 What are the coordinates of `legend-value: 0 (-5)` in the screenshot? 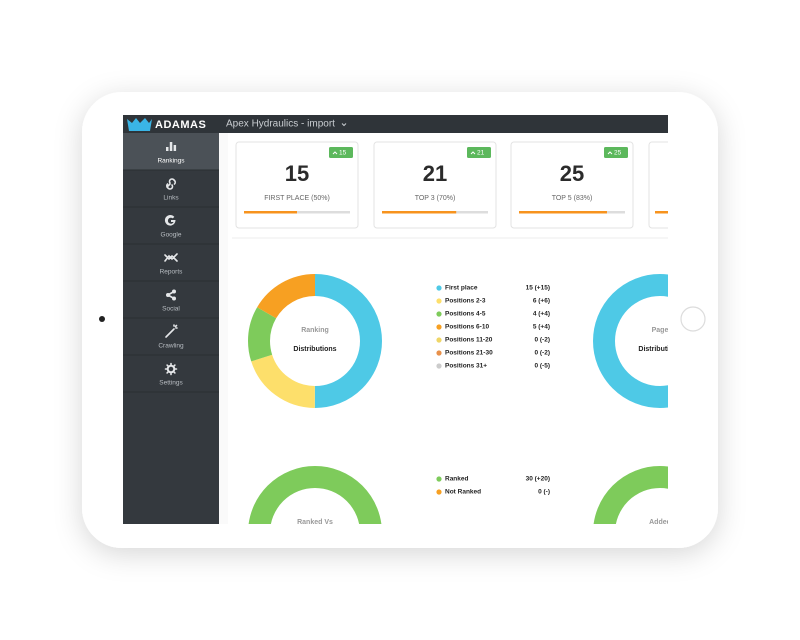 It's located at (542, 366).